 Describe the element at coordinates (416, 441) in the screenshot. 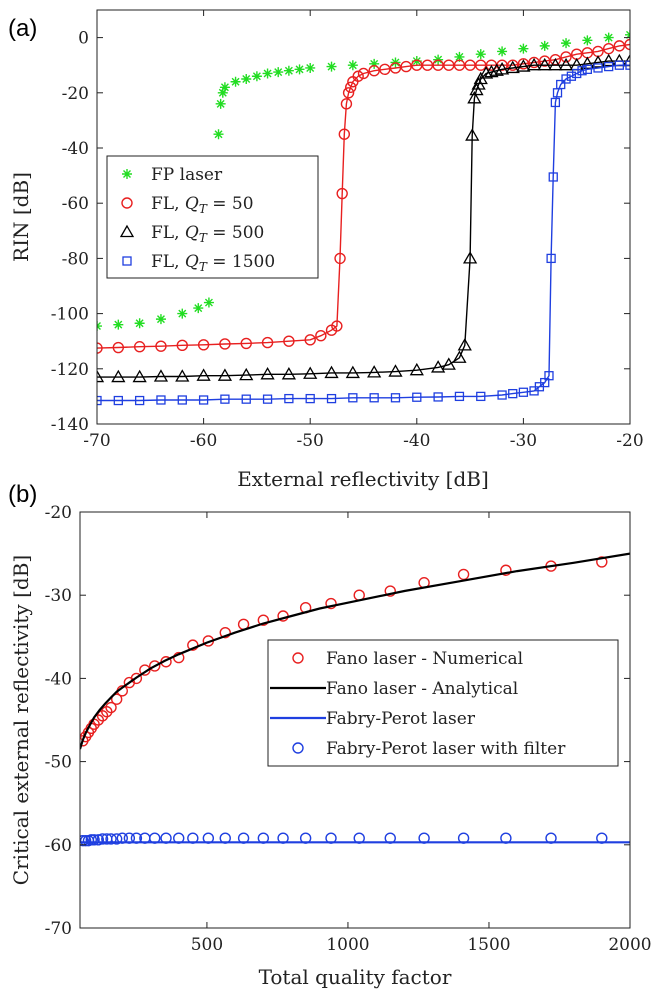

I see `x-tick-label: -40` at that location.